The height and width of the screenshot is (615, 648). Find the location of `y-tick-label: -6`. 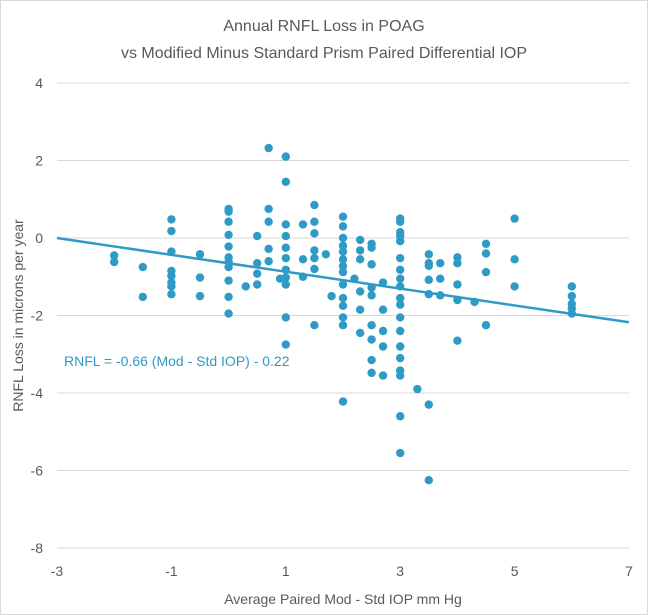

y-tick-label: -6 is located at coordinates (37, 471).